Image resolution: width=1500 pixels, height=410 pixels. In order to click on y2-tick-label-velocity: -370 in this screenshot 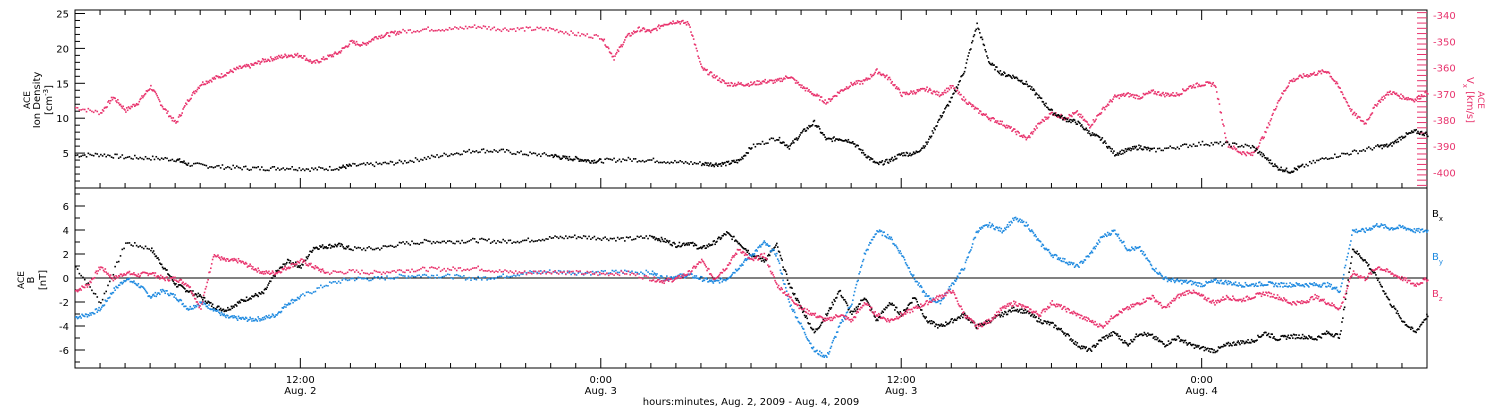, I will do `click(1444, 95)`.